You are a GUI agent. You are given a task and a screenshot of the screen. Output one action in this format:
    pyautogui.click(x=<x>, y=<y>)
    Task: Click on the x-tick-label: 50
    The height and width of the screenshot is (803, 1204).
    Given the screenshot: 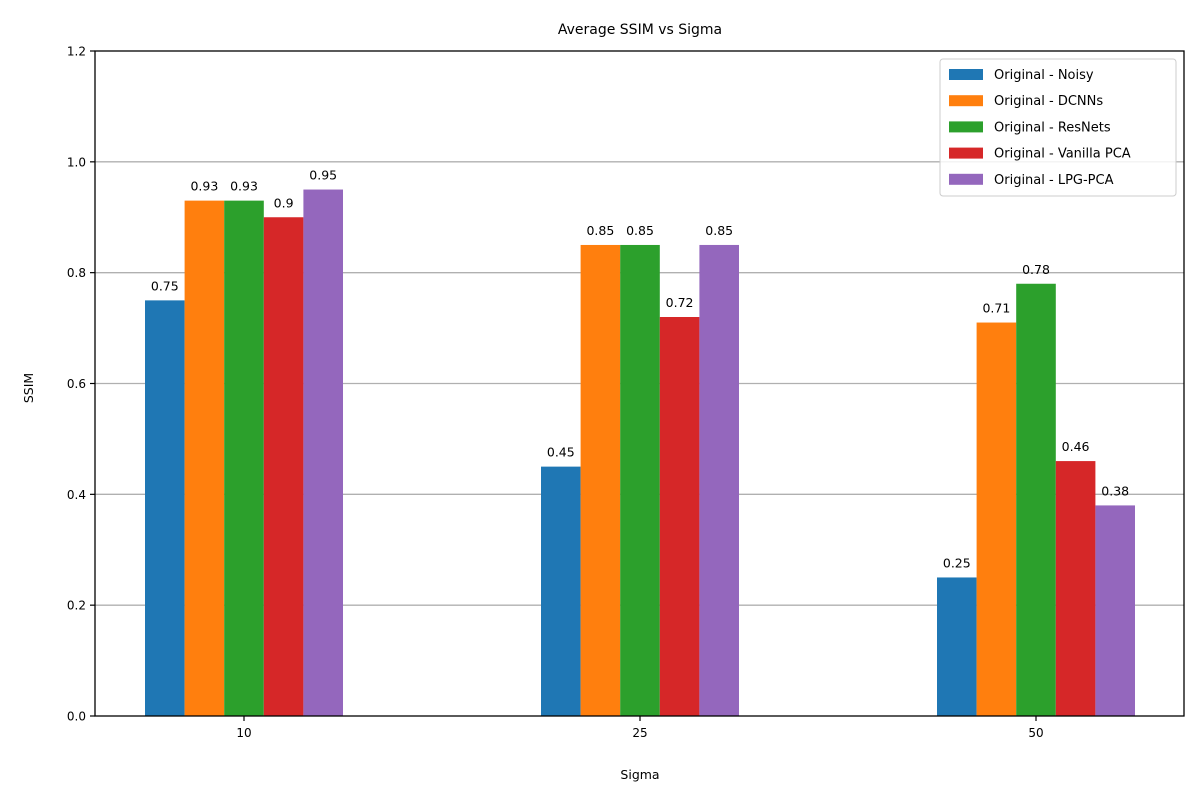 What is the action you would take?
    pyautogui.click(x=1035, y=733)
    